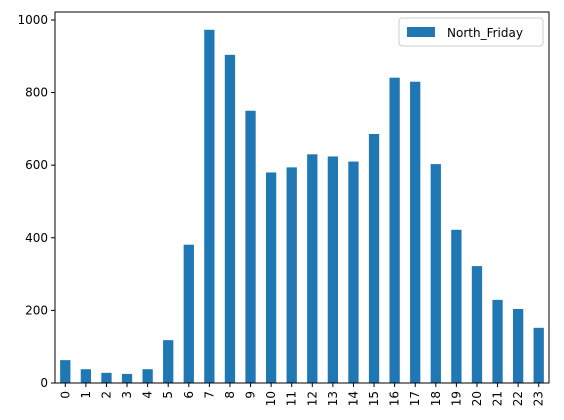  What do you see at coordinates (312, 398) in the screenshot?
I see `x-tick-label: 12` at bounding box center [312, 398].